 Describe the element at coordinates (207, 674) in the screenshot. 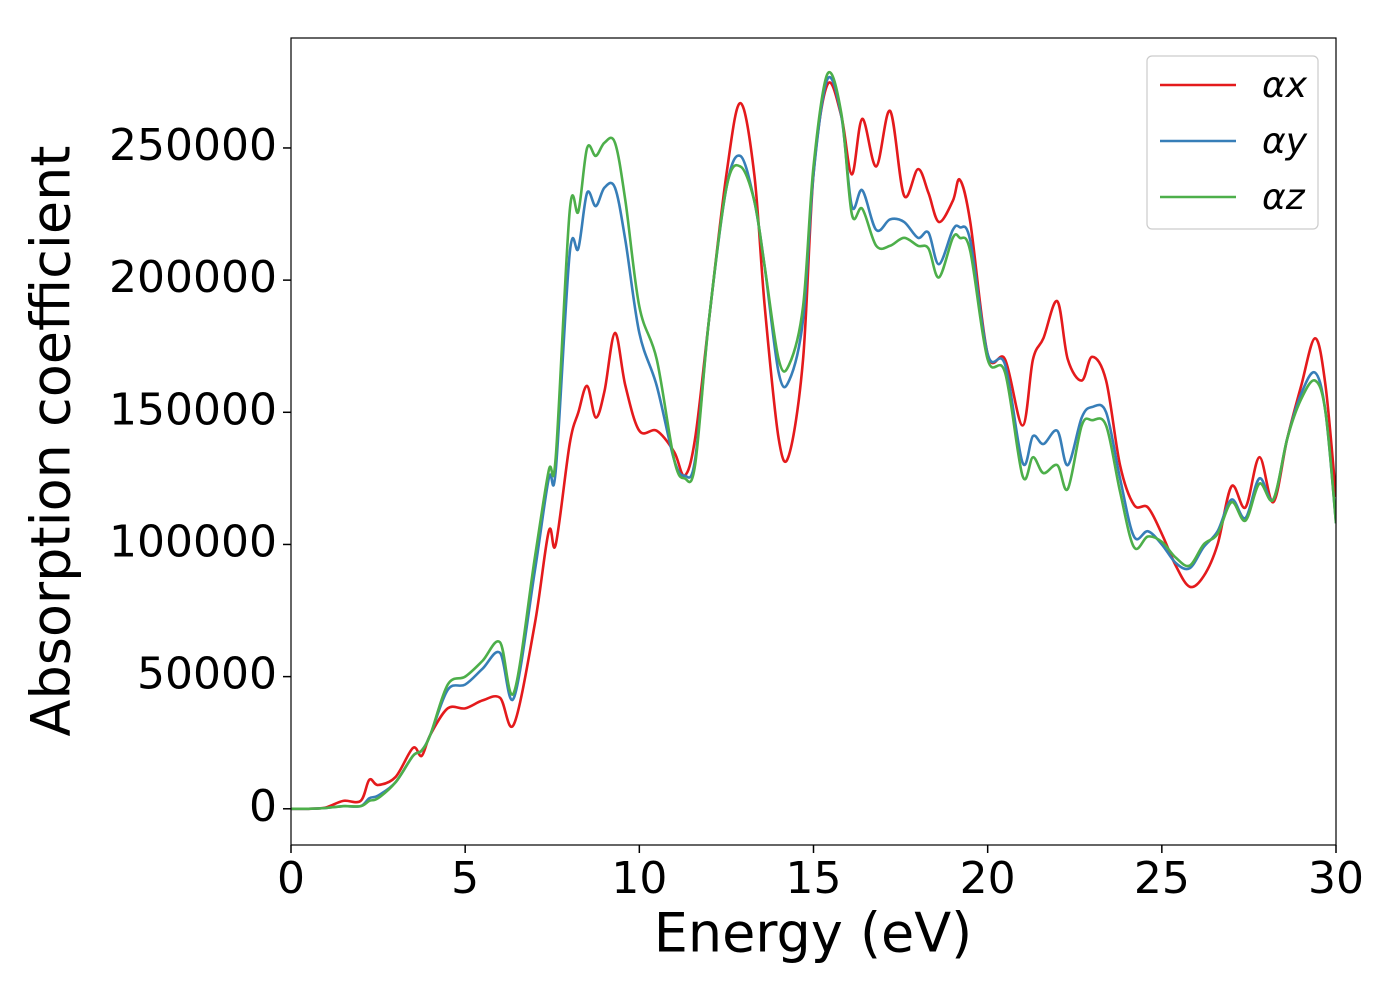

I see `y-tick-label: 50000` at that location.